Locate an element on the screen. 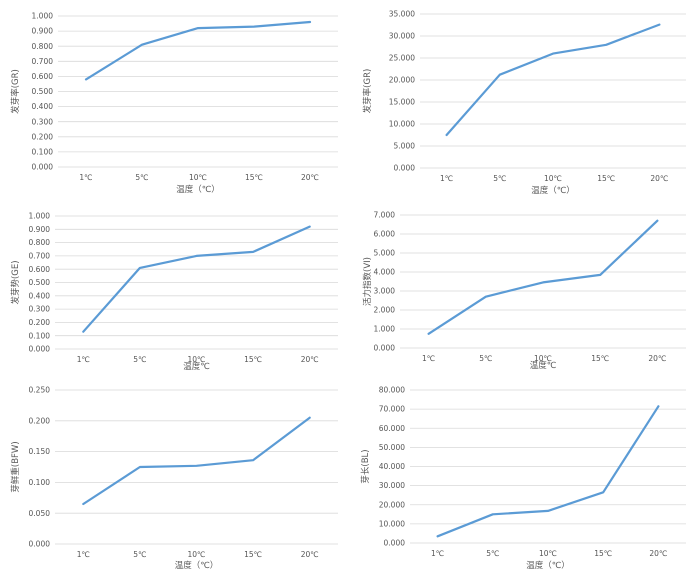 The height and width of the screenshot is (583, 700). y-tick-label: 2.000 is located at coordinates (385, 310).